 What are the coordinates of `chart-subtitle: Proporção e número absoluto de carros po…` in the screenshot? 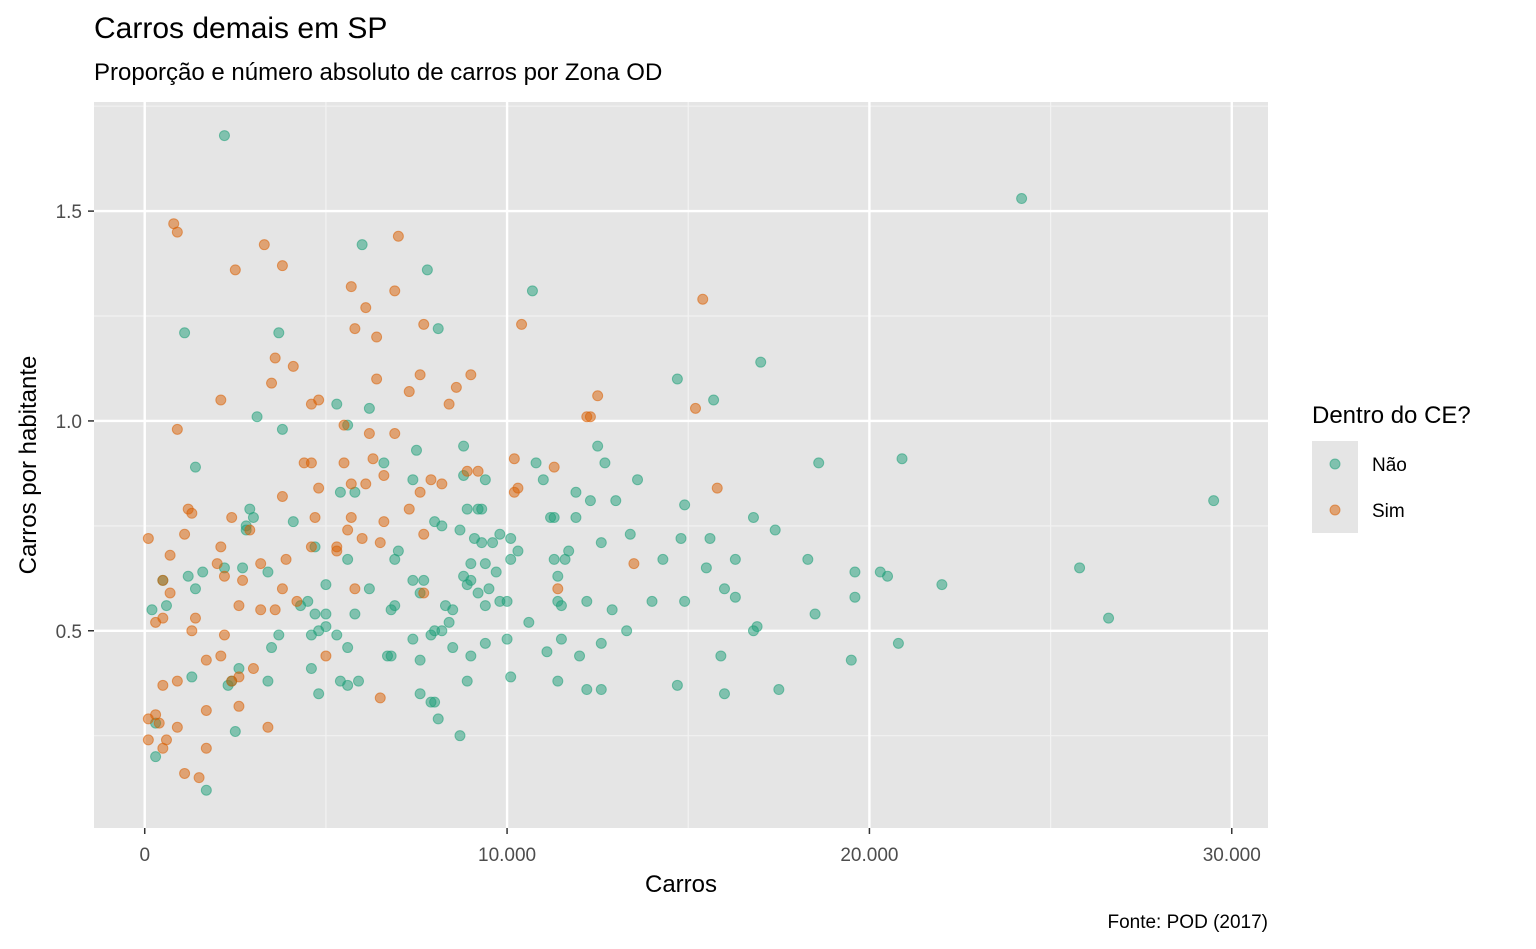 It's located at (378, 72).